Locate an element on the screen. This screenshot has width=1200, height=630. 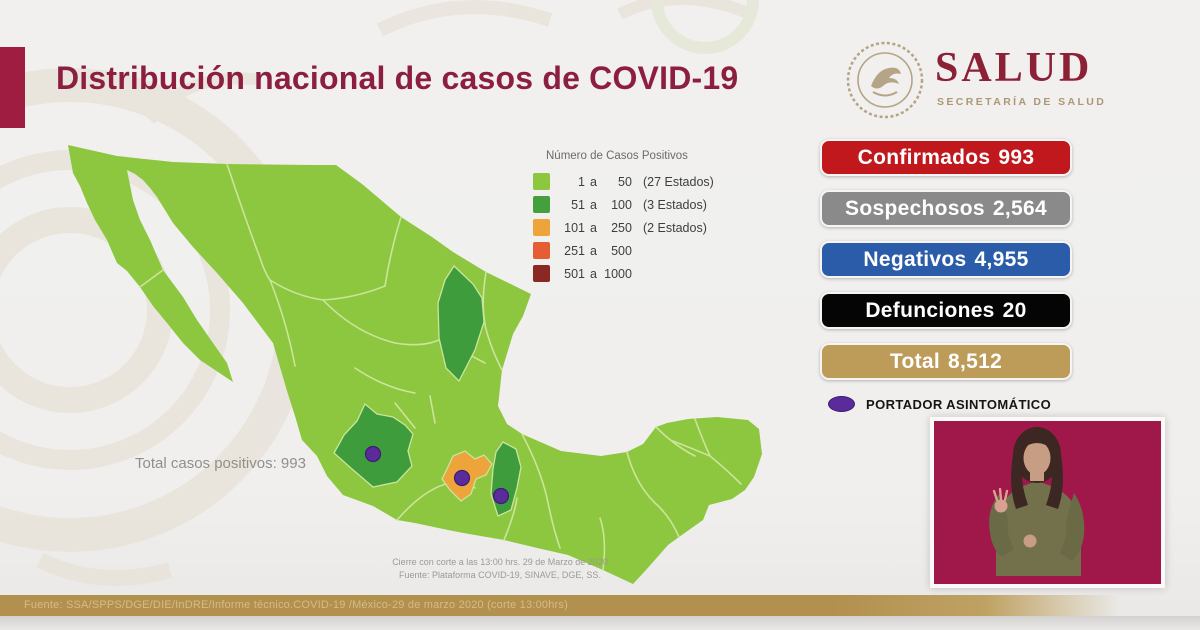
interpreter-fingers is located at coordinates (1000, 494).